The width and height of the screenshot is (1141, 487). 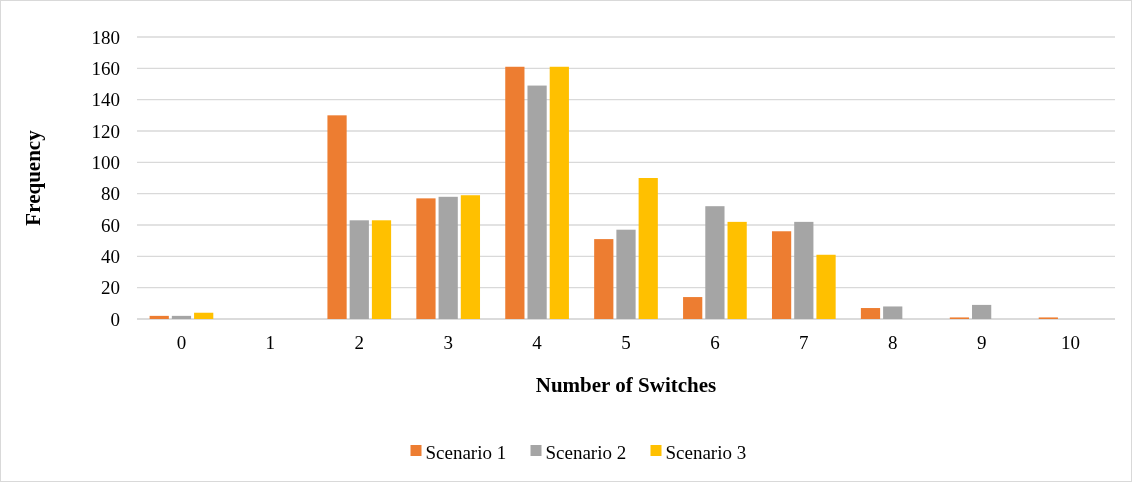 I want to click on y-tick-label: 0, so click(x=115, y=319).